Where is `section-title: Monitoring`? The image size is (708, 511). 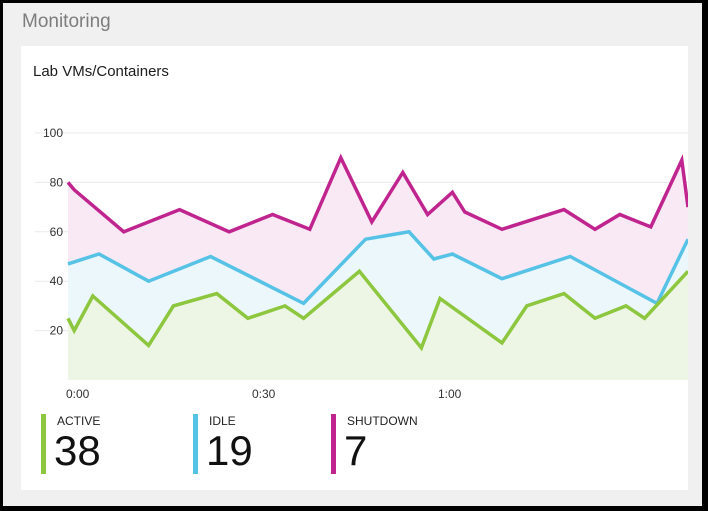 section-title: Monitoring is located at coordinates (66, 21).